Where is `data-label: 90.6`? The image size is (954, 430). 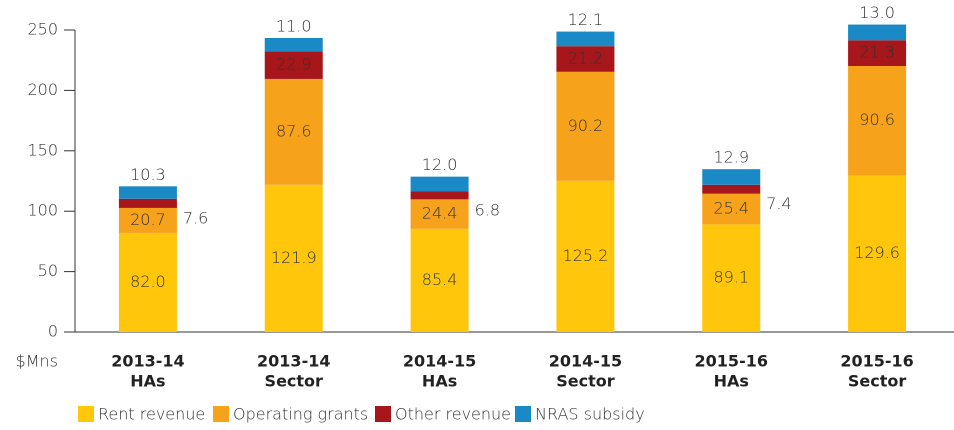 data-label: 90.6 is located at coordinates (877, 119).